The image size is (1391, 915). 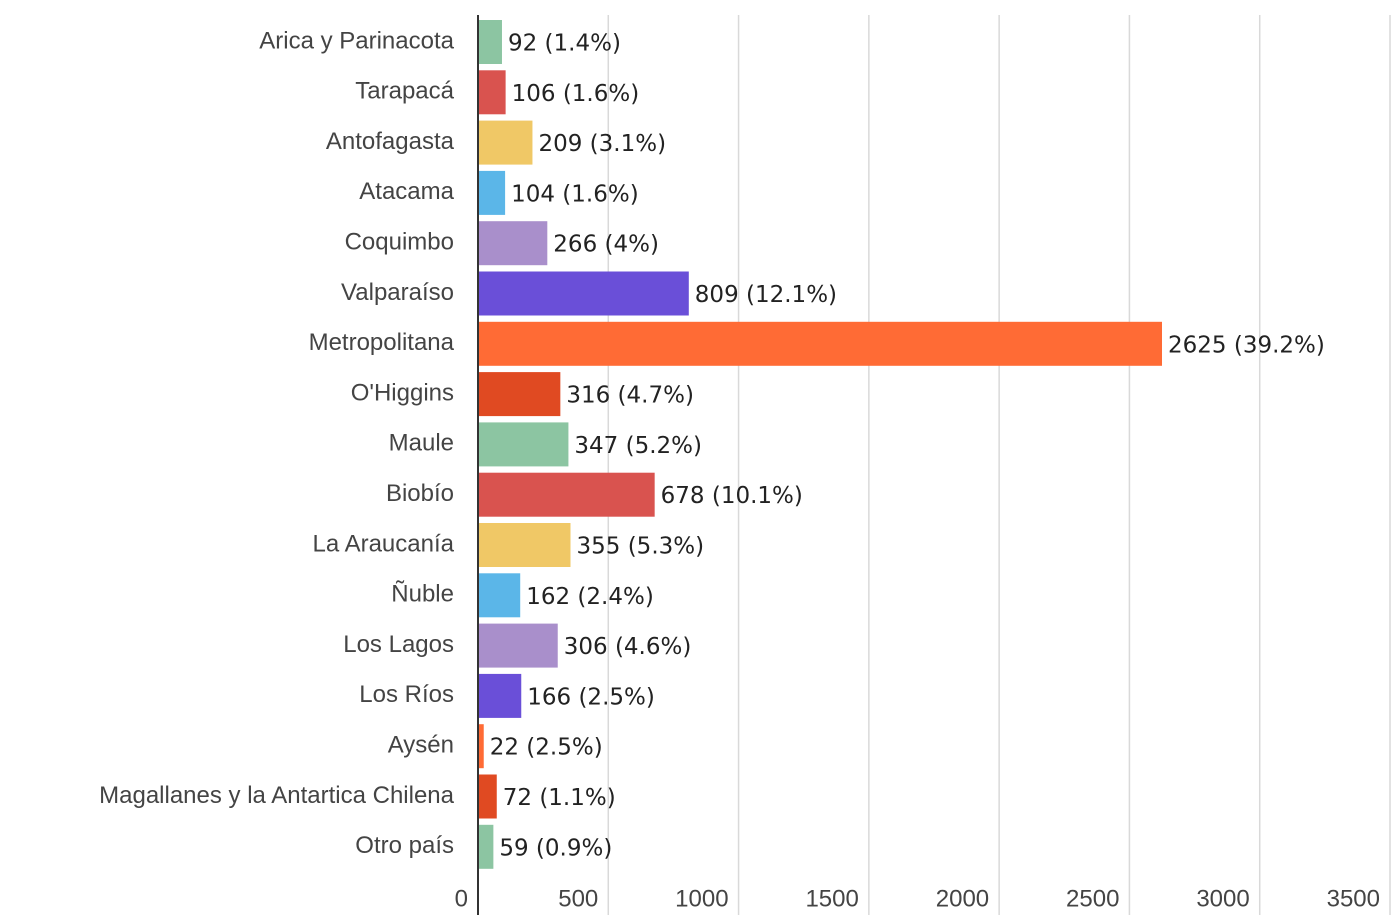 What do you see at coordinates (1222, 898) in the screenshot?
I see `x-tick-label: 3000` at bounding box center [1222, 898].